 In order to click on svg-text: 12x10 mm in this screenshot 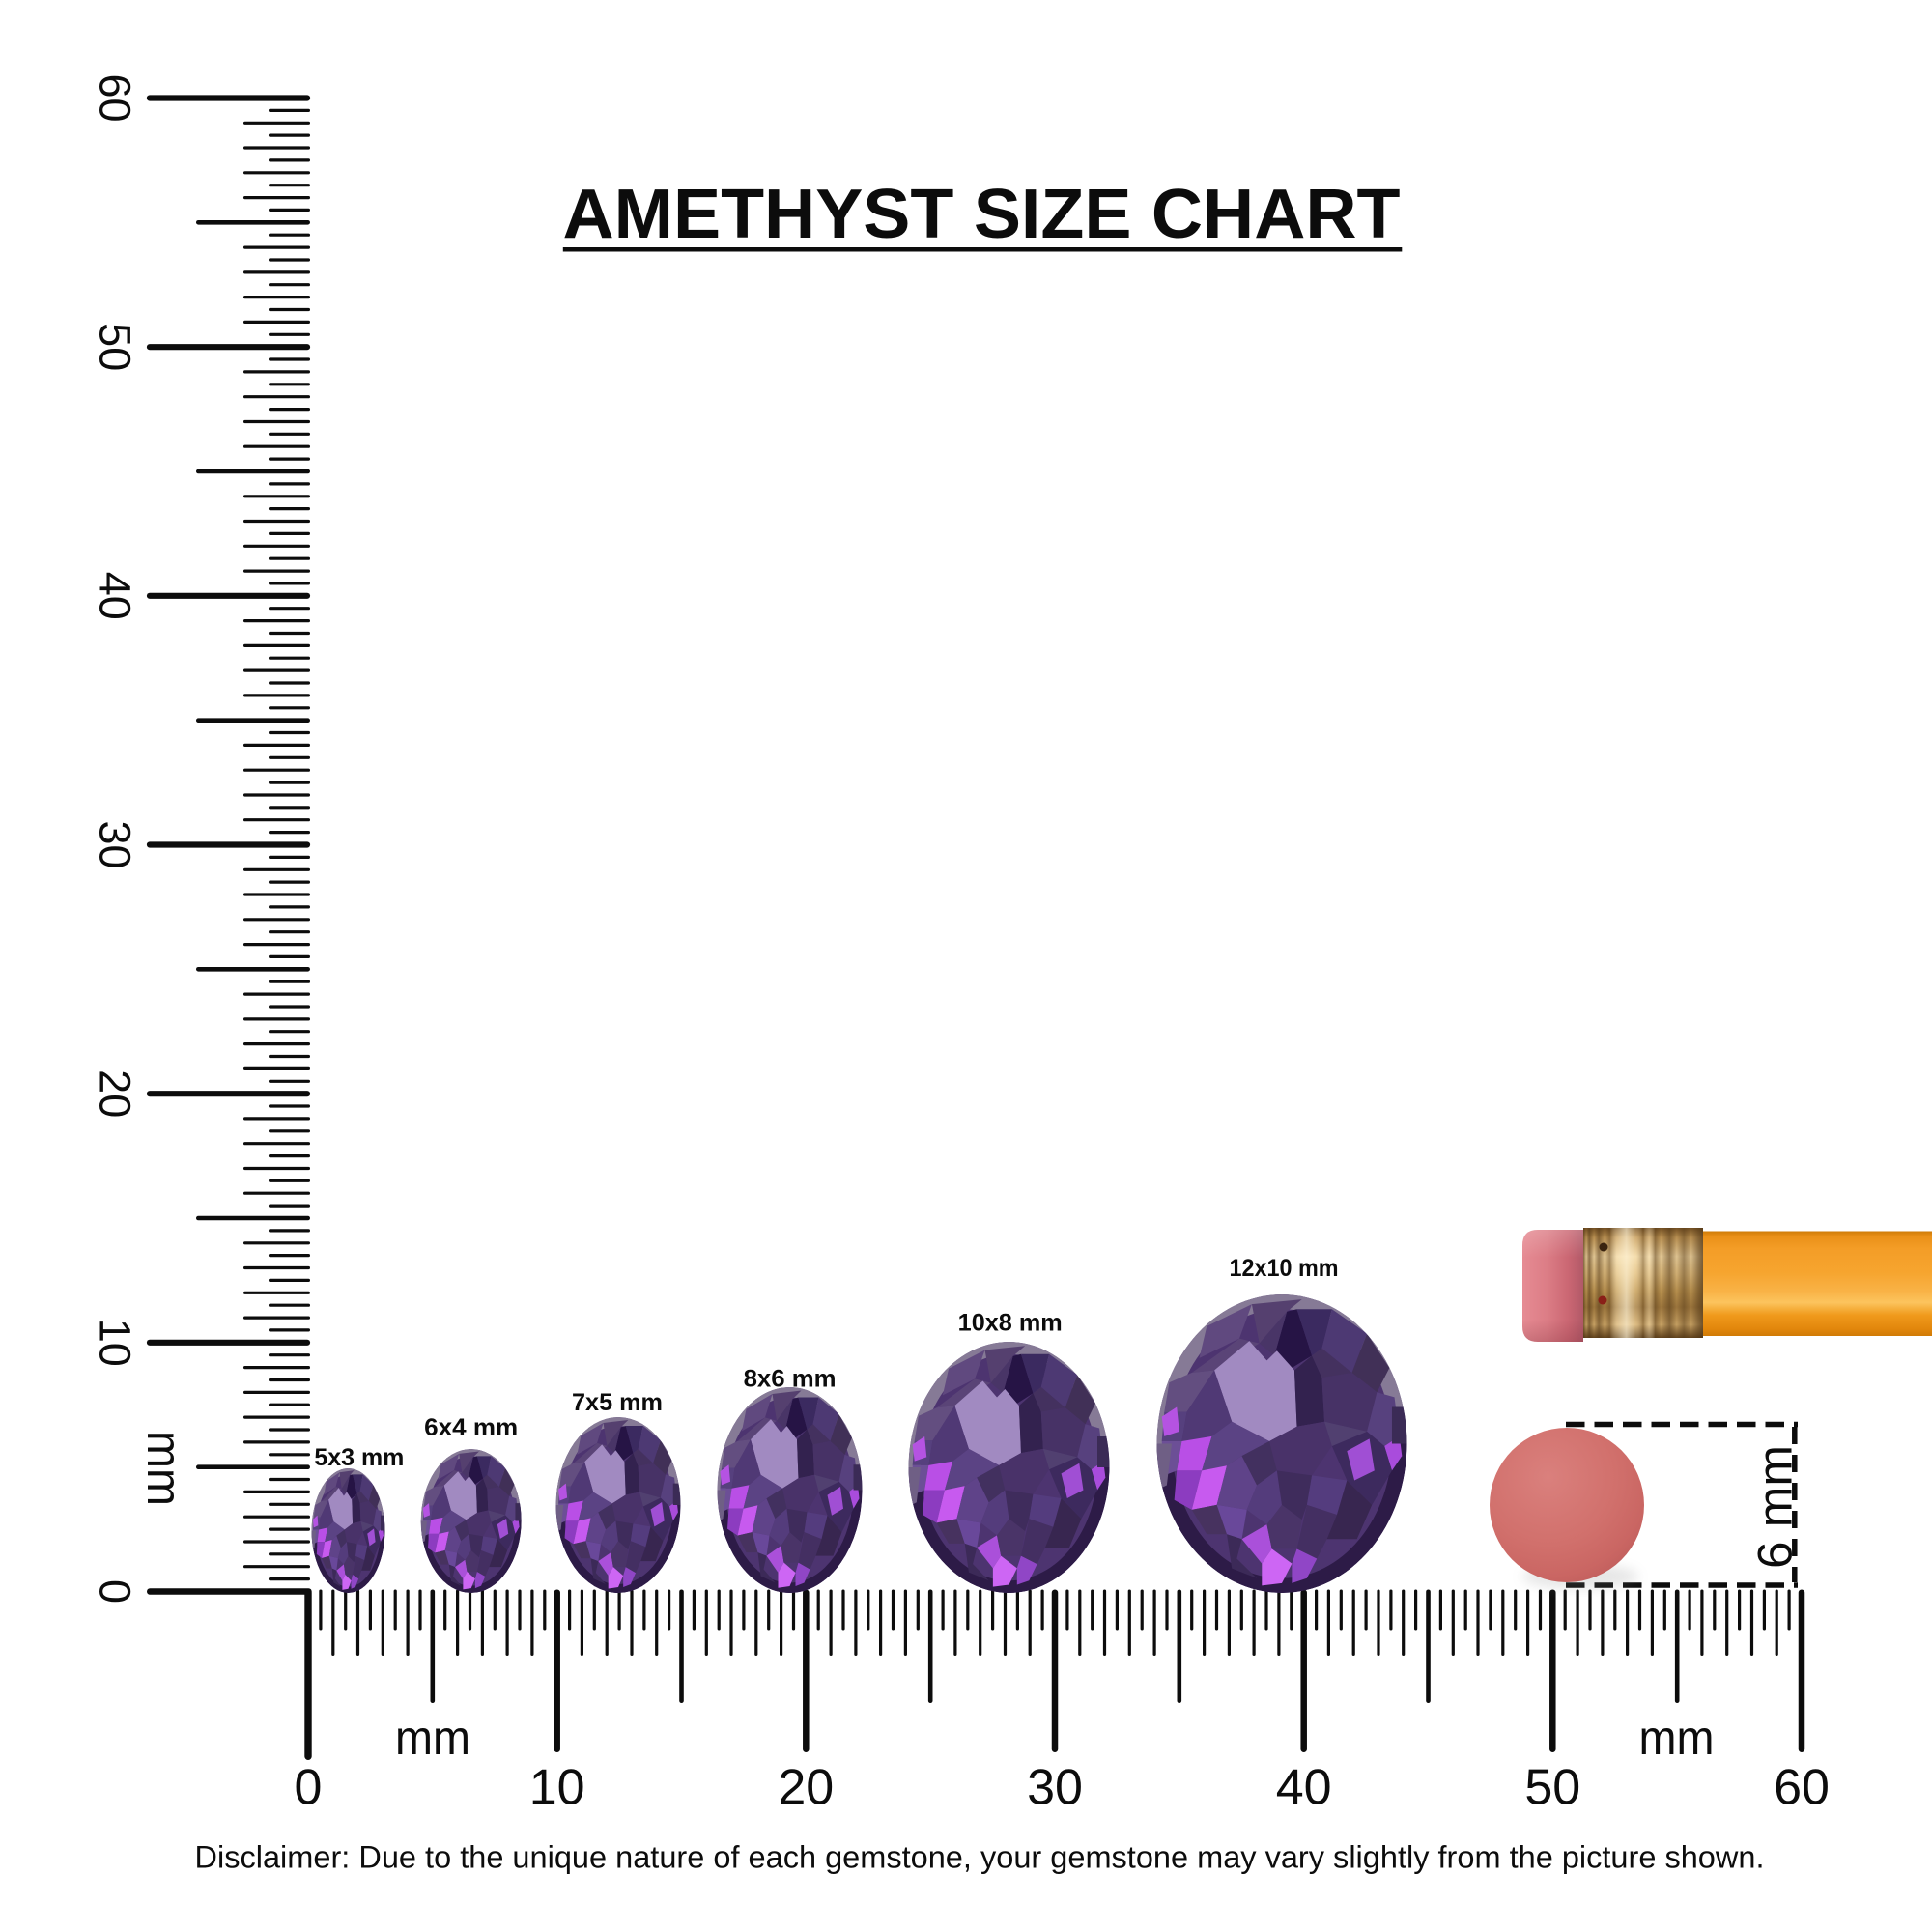, I will do `click(1284, 1268)`.